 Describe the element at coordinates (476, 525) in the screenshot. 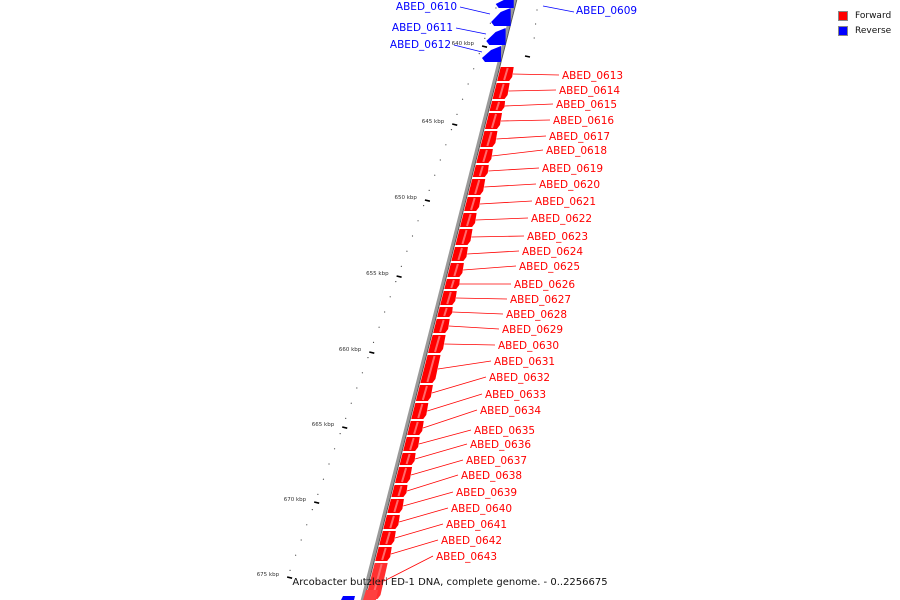

I see `forward-gene-label: ABED_0641` at that location.